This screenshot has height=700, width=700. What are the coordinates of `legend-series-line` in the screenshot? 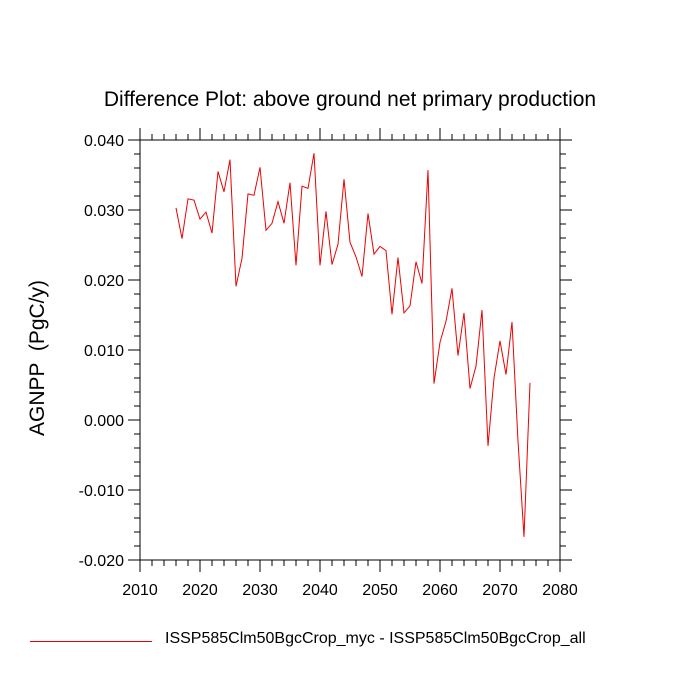 It's located at (91, 641).